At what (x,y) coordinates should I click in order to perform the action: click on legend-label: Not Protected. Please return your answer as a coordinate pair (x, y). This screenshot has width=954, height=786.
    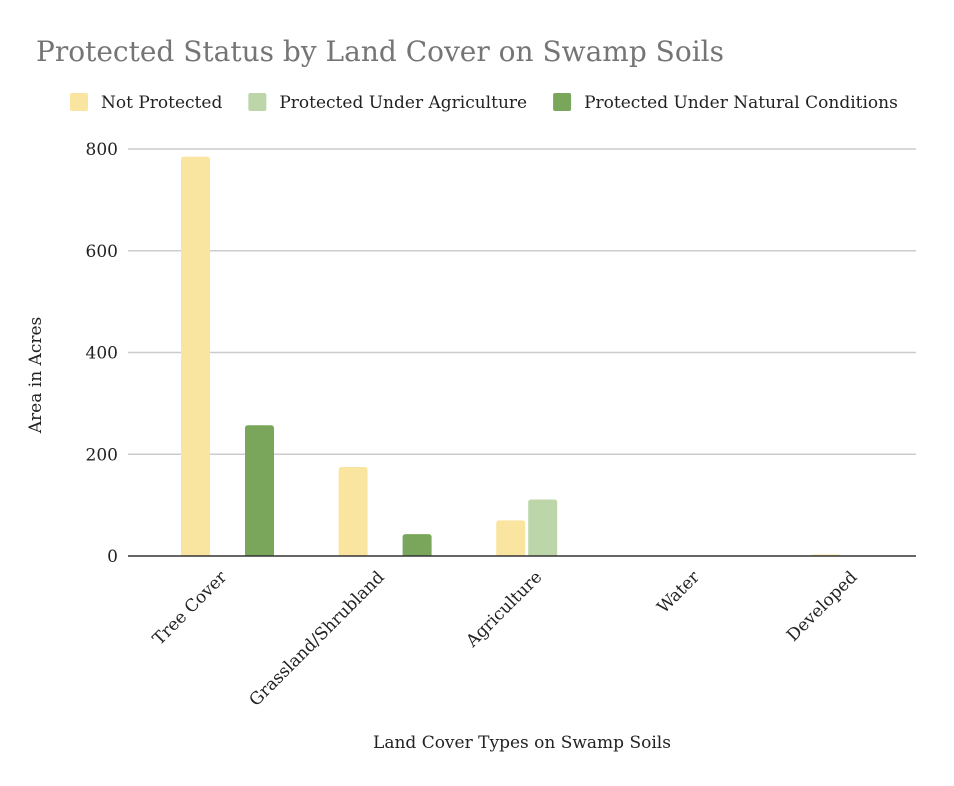
    Looking at the image, I should click on (161, 103).